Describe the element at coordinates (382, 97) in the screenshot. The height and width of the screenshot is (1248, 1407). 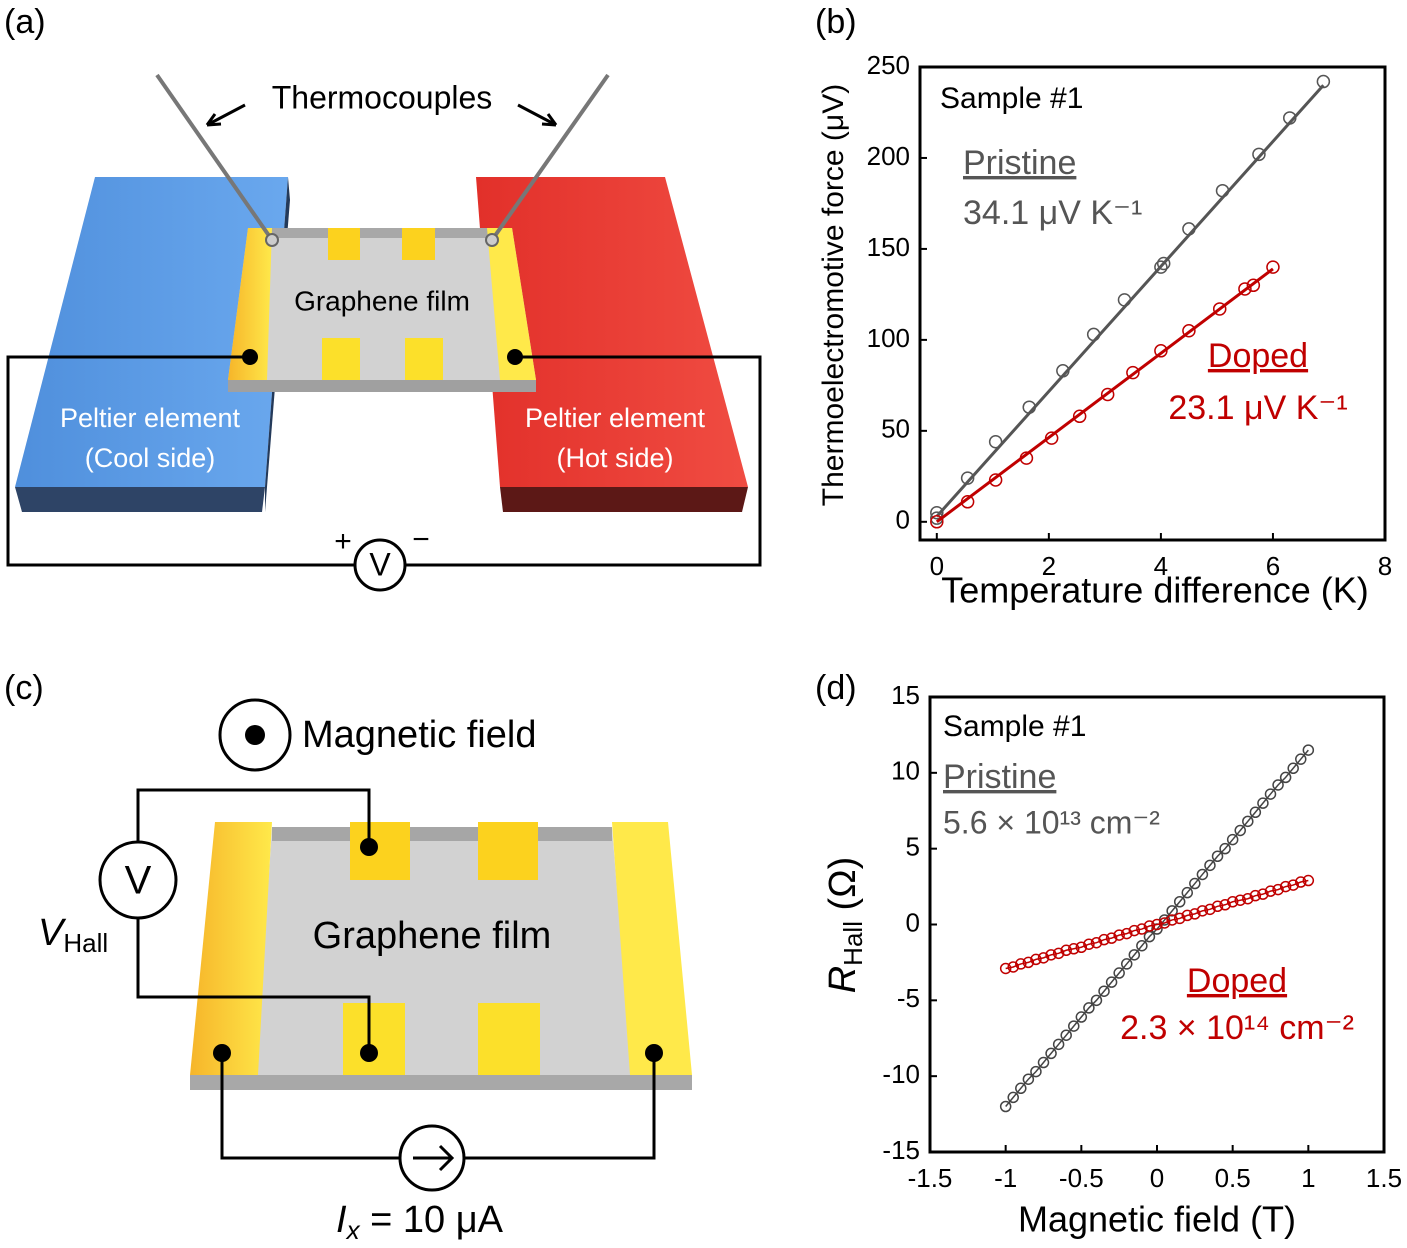
I see `label: Thermocouples` at that location.